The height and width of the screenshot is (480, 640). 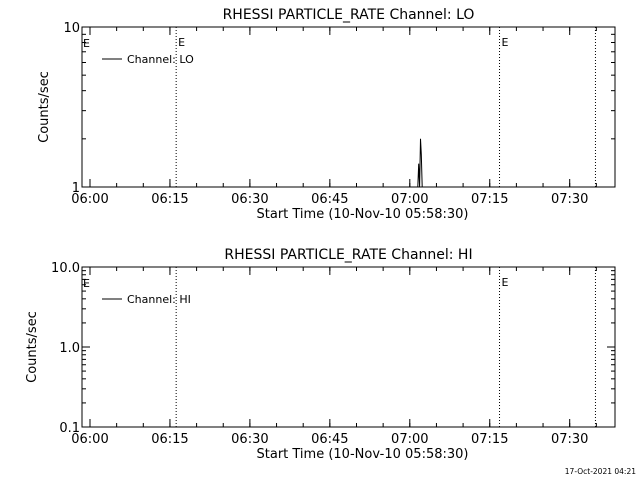 What do you see at coordinates (69, 428) in the screenshot?
I see `y-tick-label: 0.1` at bounding box center [69, 428].